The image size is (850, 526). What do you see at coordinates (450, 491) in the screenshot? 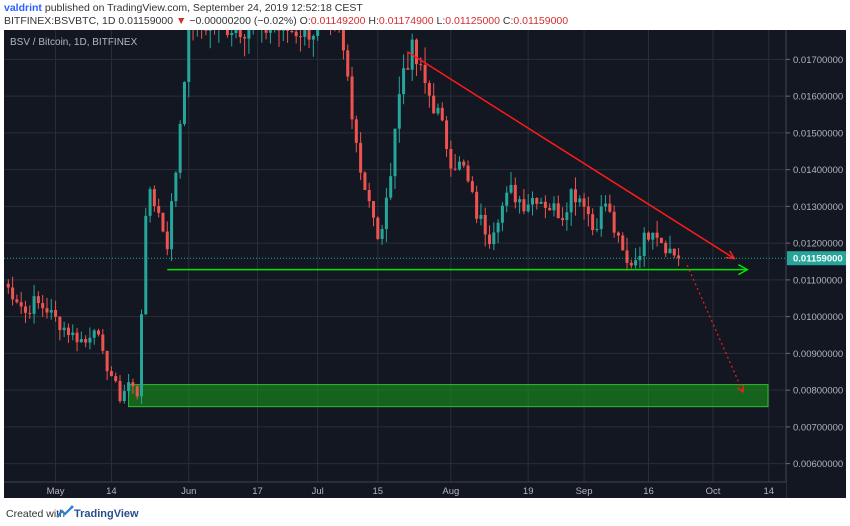
I see `time-tick-label: Aug` at bounding box center [450, 491].